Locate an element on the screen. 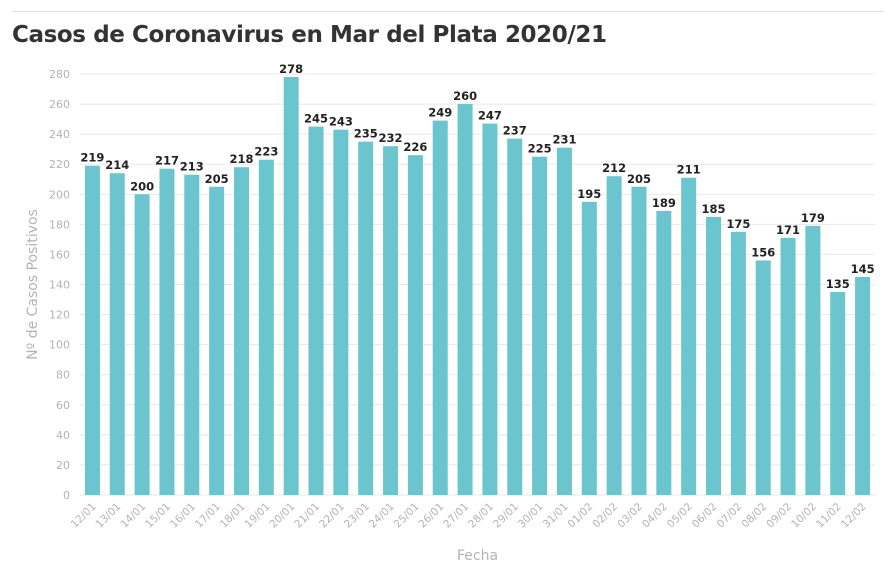  x-tick-label: 15/01 is located at coordinates (158, 516).